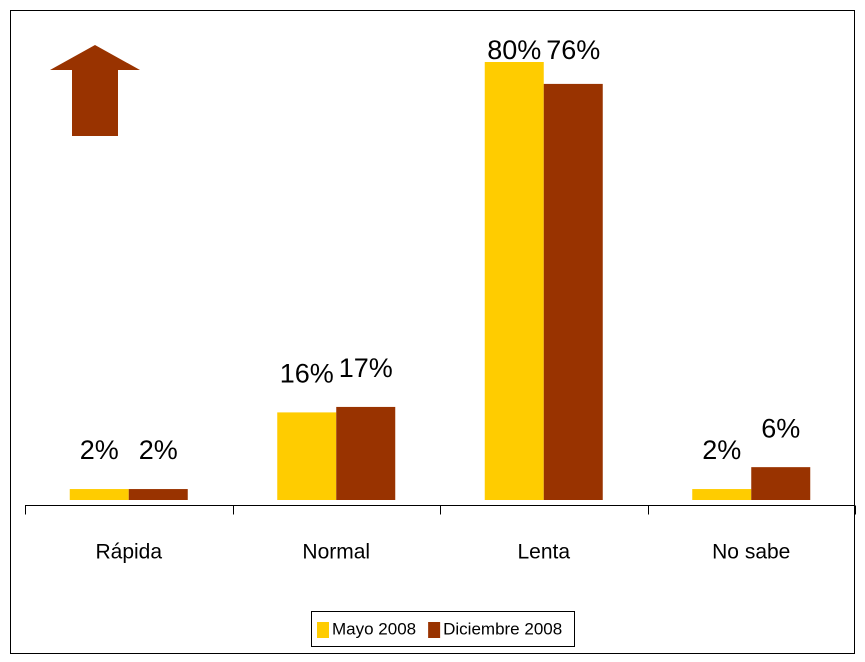 The width and height of the screenshot is (865, 662). Describe the element at coordinates (751, 552) in the screenshot. I see `x-tick-label: No sabe` at that location.